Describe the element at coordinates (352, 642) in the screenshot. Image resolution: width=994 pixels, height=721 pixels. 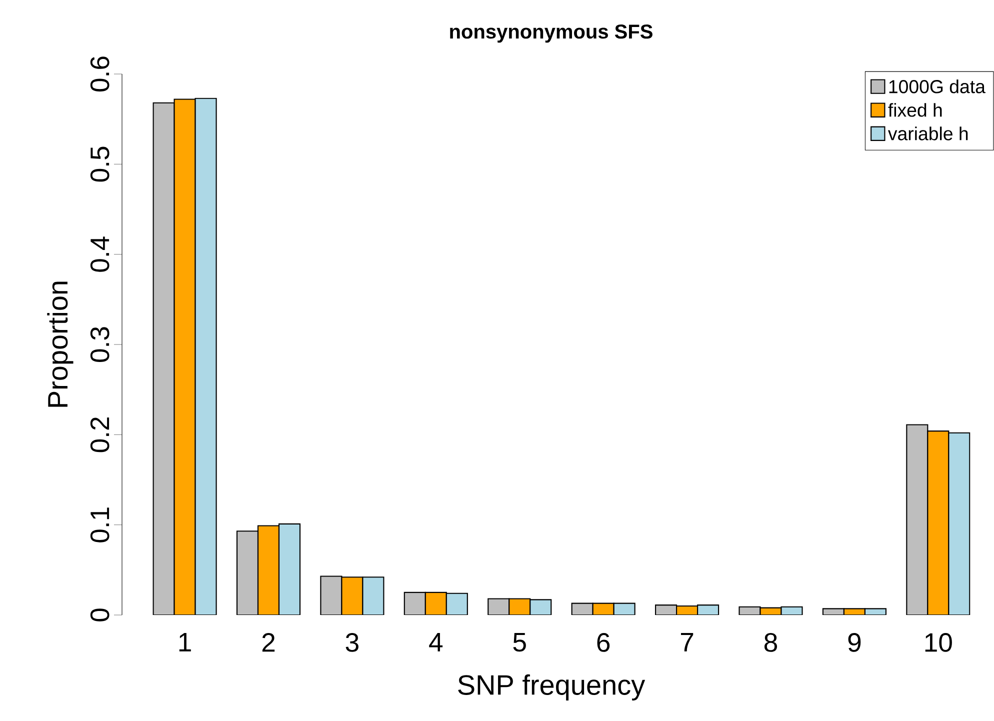
I see `x-tick-label: 3` at that location.